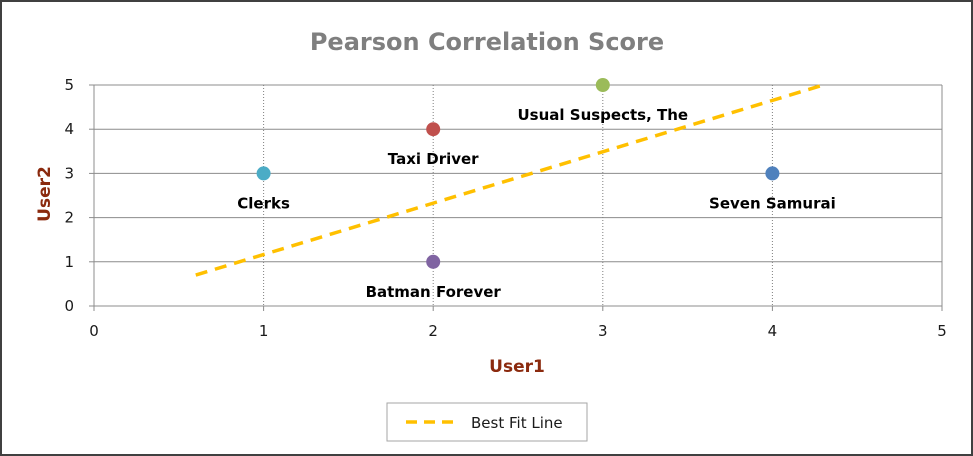 This screenshot has height=456, width=973. I want to click on x-tick-label: 4, so click(773, 331).